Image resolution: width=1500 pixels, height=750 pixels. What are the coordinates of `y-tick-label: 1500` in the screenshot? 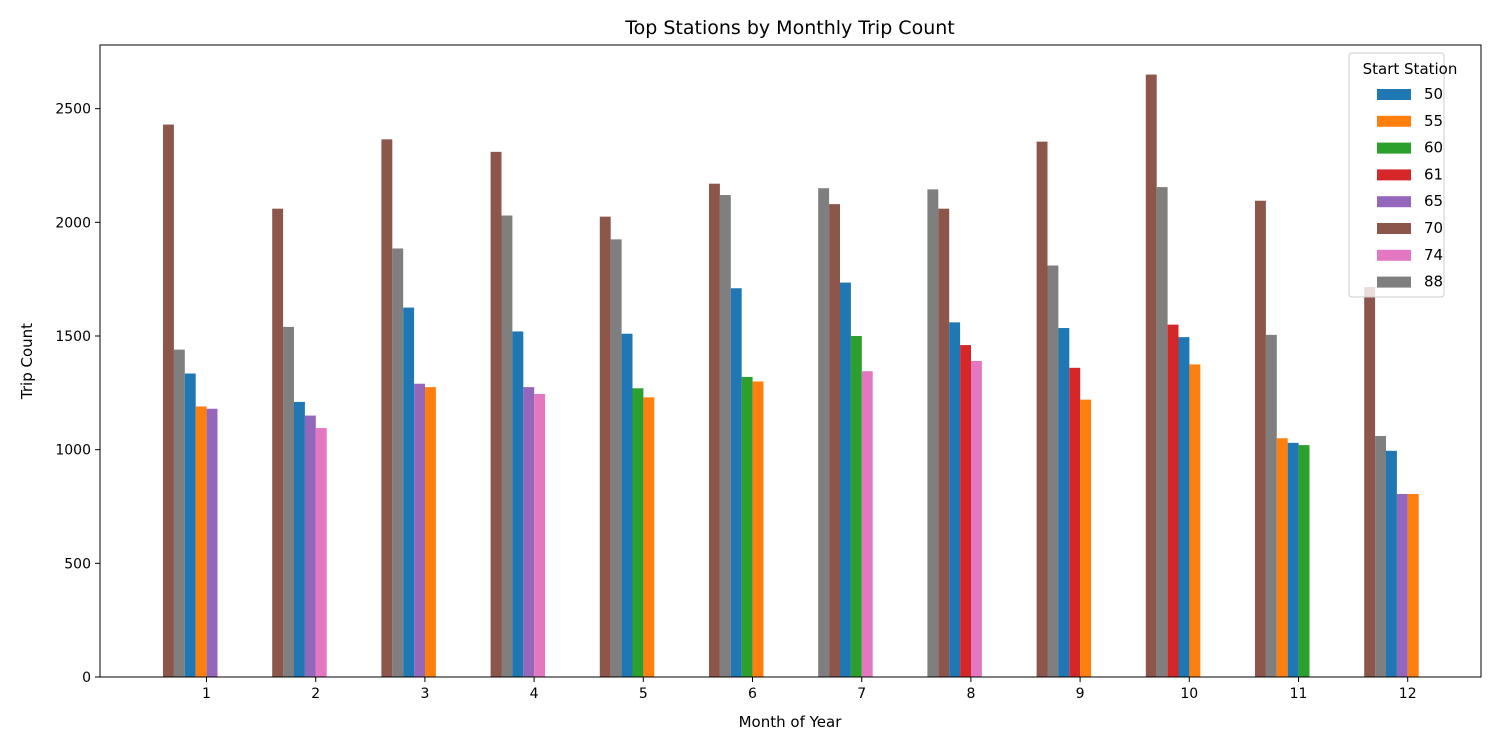 It's located at (73, 337).